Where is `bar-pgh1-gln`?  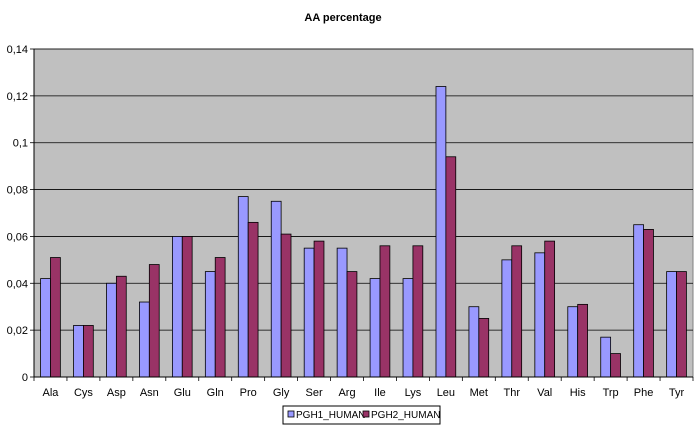 bar-pgh1-gln is located at coordinates (210, 324).